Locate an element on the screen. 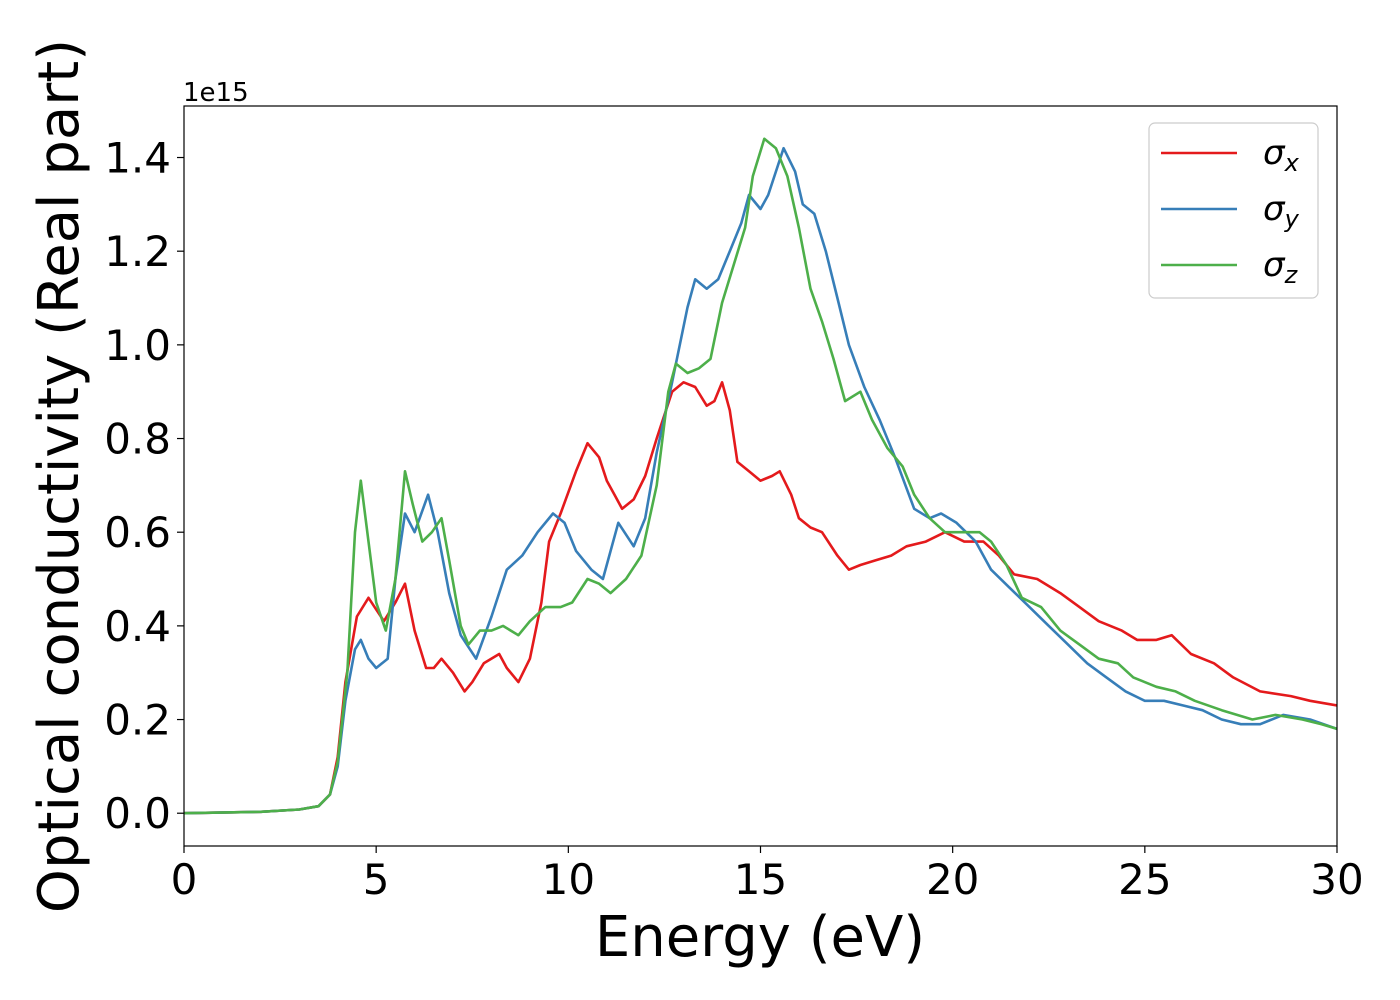 The width and height of the screenshot is (1400, 1000). y-tick-label: 0.4 is located at coordinates (137, 626).